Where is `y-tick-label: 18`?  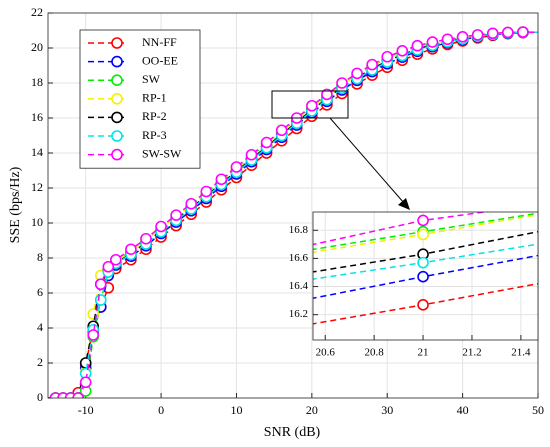 y-tick-label: 18 is located at coordinates (37, 82).